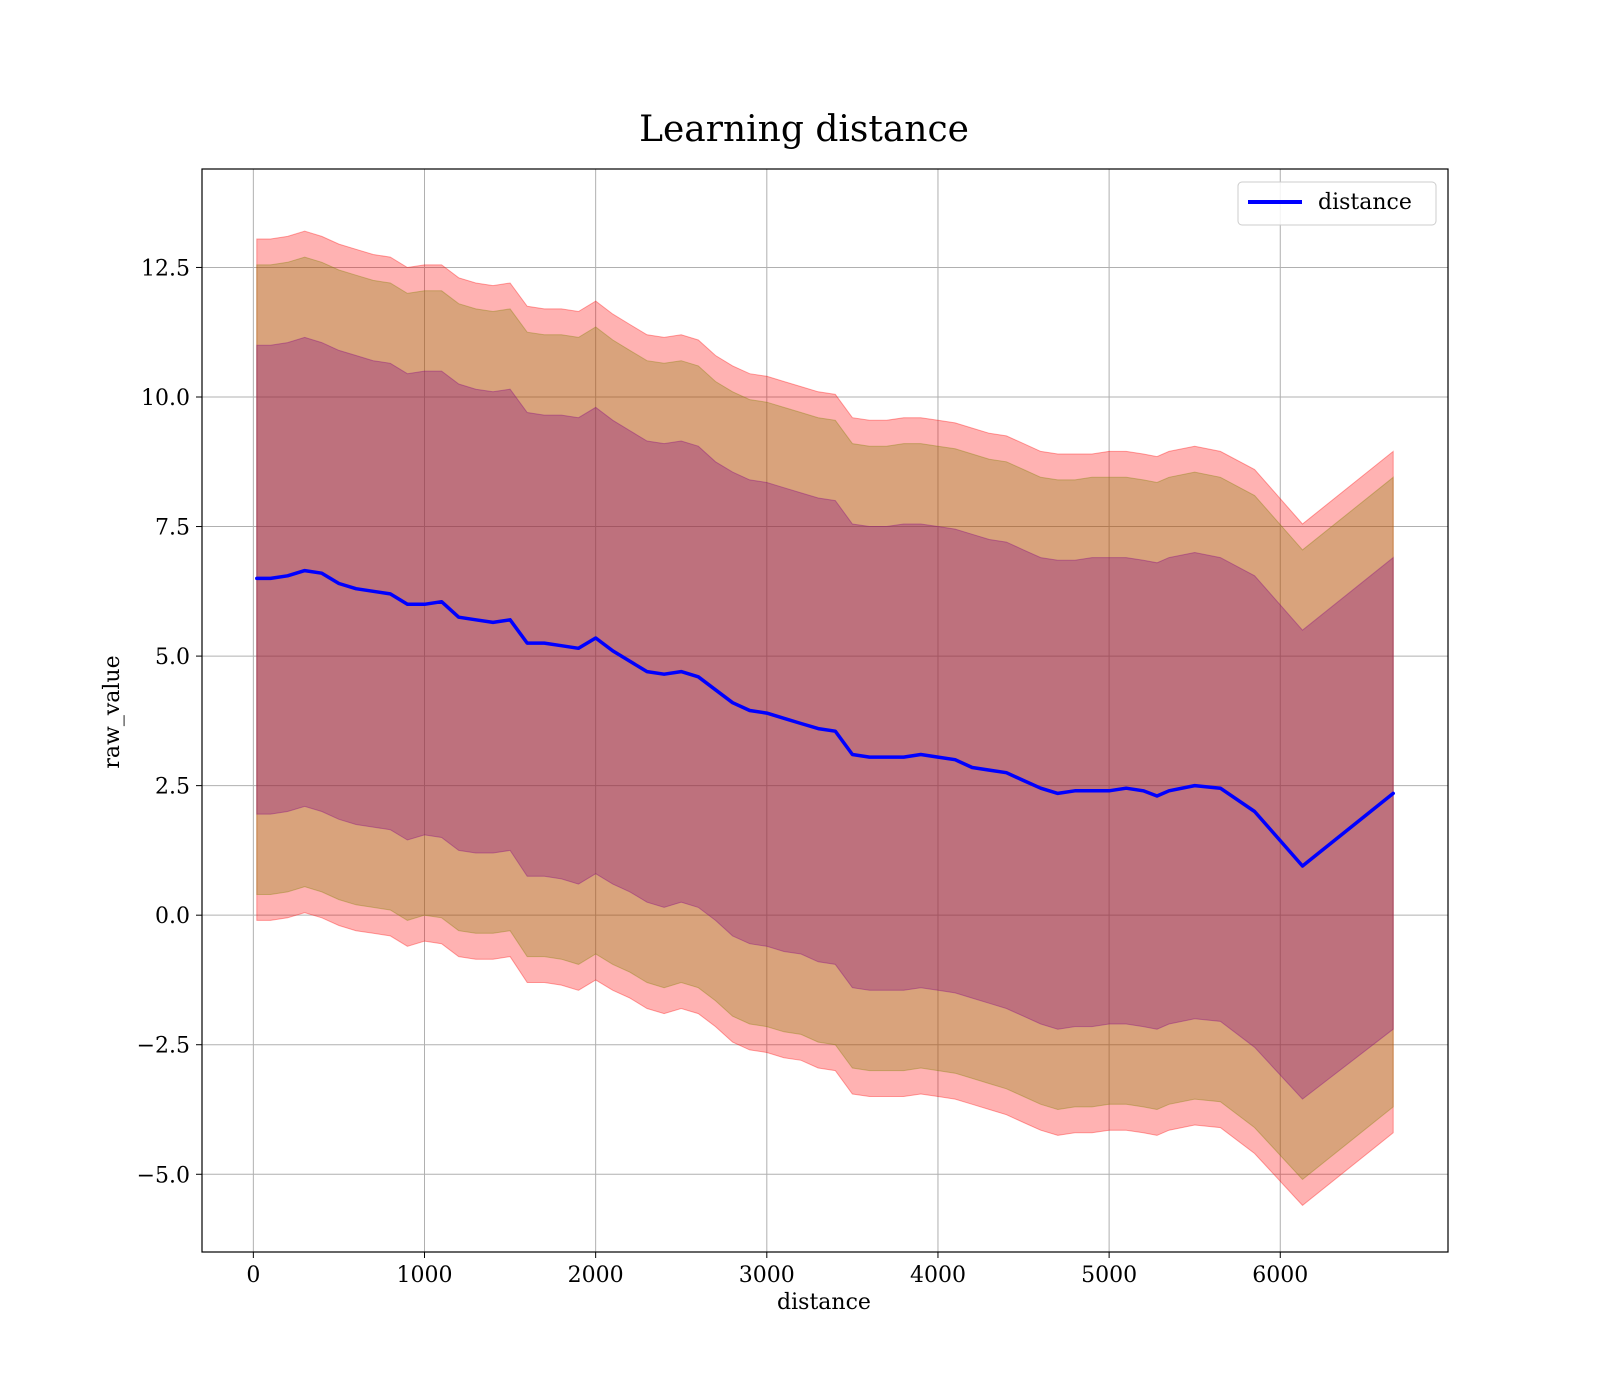  What do you see at coordinates (172, 916) in the screenshot?
I see `y-tick-label: 0.0` at bounding box center [172, 916].